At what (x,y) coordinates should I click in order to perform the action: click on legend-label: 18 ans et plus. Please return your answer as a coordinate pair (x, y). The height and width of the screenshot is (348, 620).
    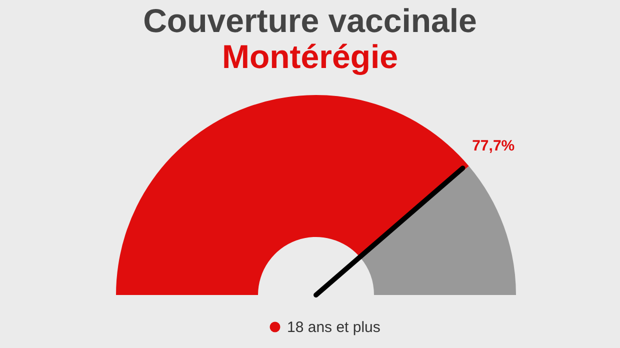
    Looking at the image, I should click on (333, 327).